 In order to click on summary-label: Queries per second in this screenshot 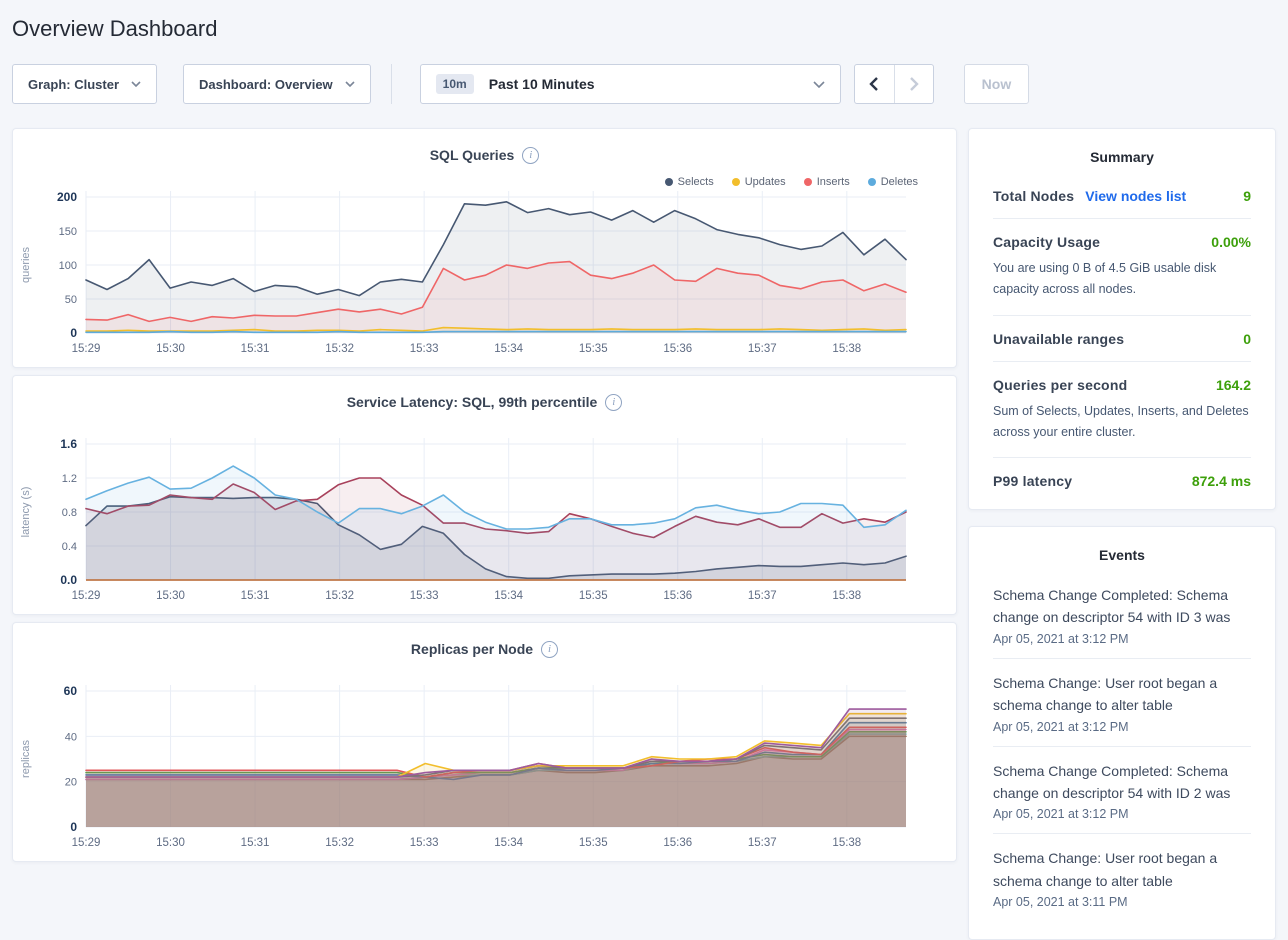, I will do `click(1060, 384)`.